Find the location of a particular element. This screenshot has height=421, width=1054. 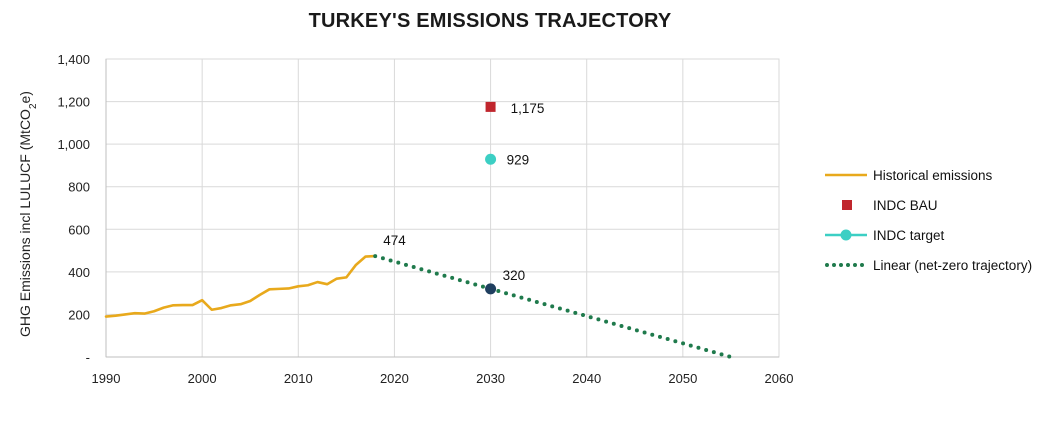

x-tick-label: 2060 is located at coordinates (779, 378).